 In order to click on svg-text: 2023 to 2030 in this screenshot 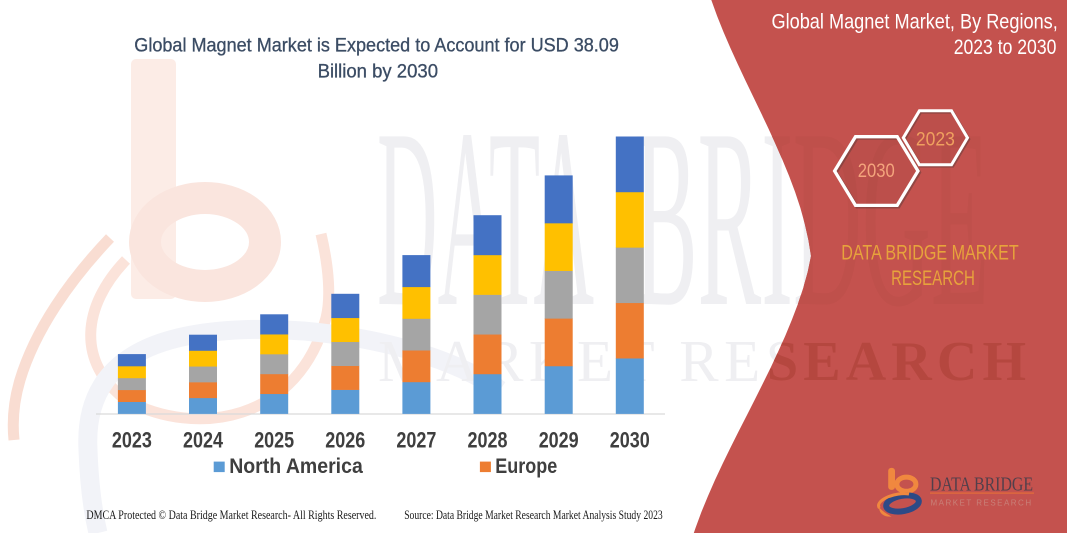, I will do `click(1005, 47)`.